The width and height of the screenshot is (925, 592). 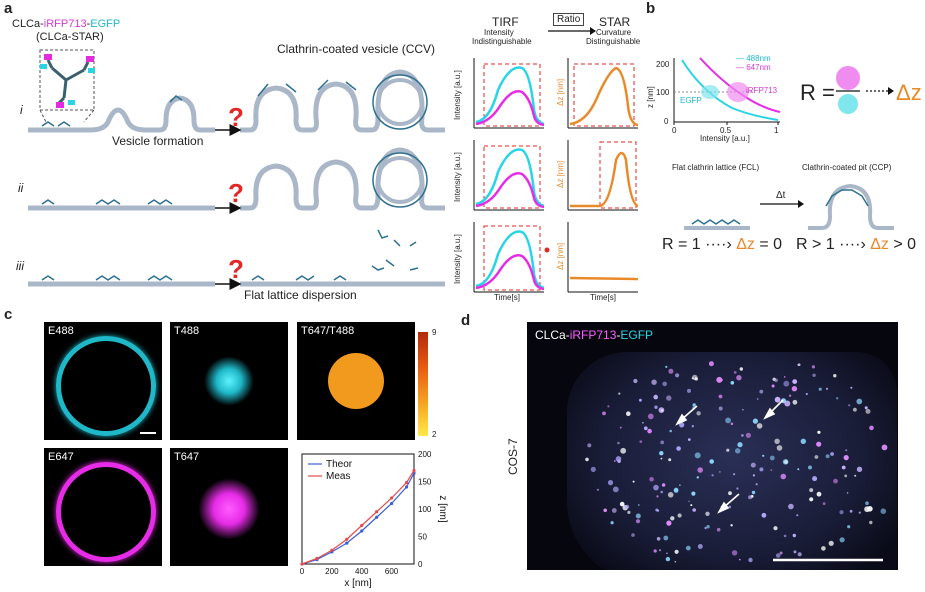 What do you see at coordinates (509, 93) in the screenshot?
I see `trace-tirf-i` at bounding box center [509, 93].